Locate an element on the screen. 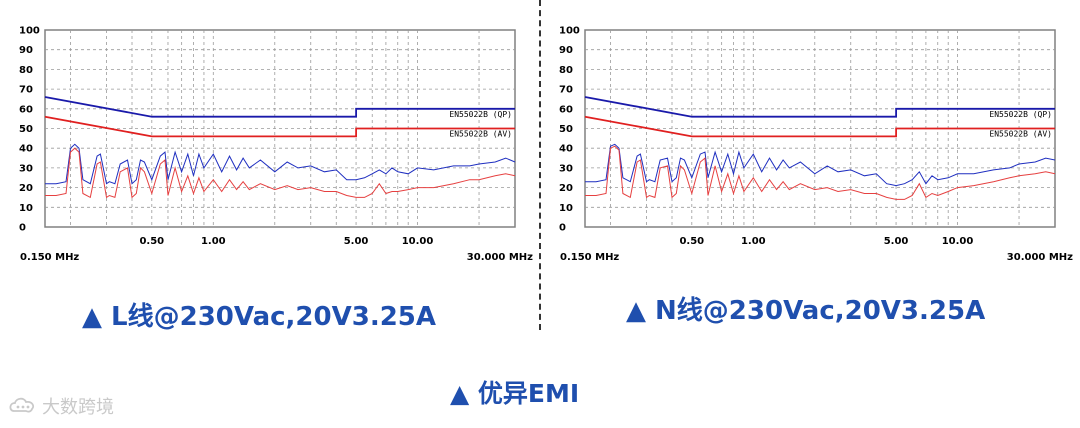 The image size is (1080, 428). cloud-chat-icon is located at coordinates (22, 405).